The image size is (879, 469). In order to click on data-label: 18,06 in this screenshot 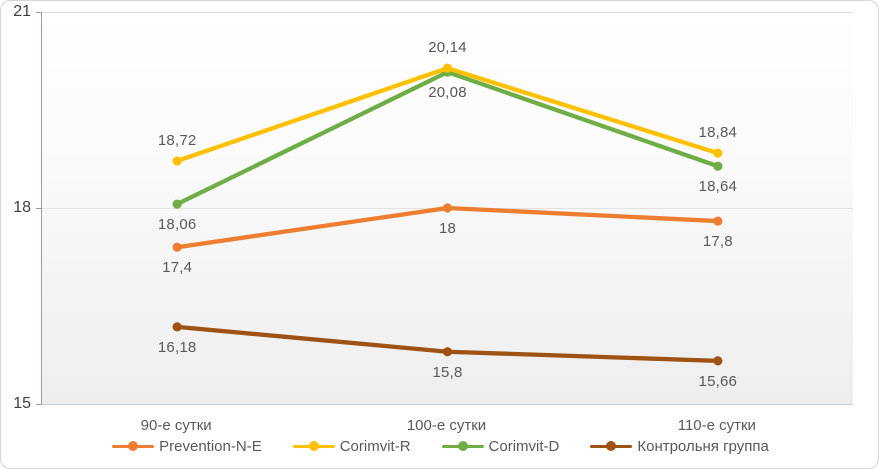, I will do `click(177, 225)`.